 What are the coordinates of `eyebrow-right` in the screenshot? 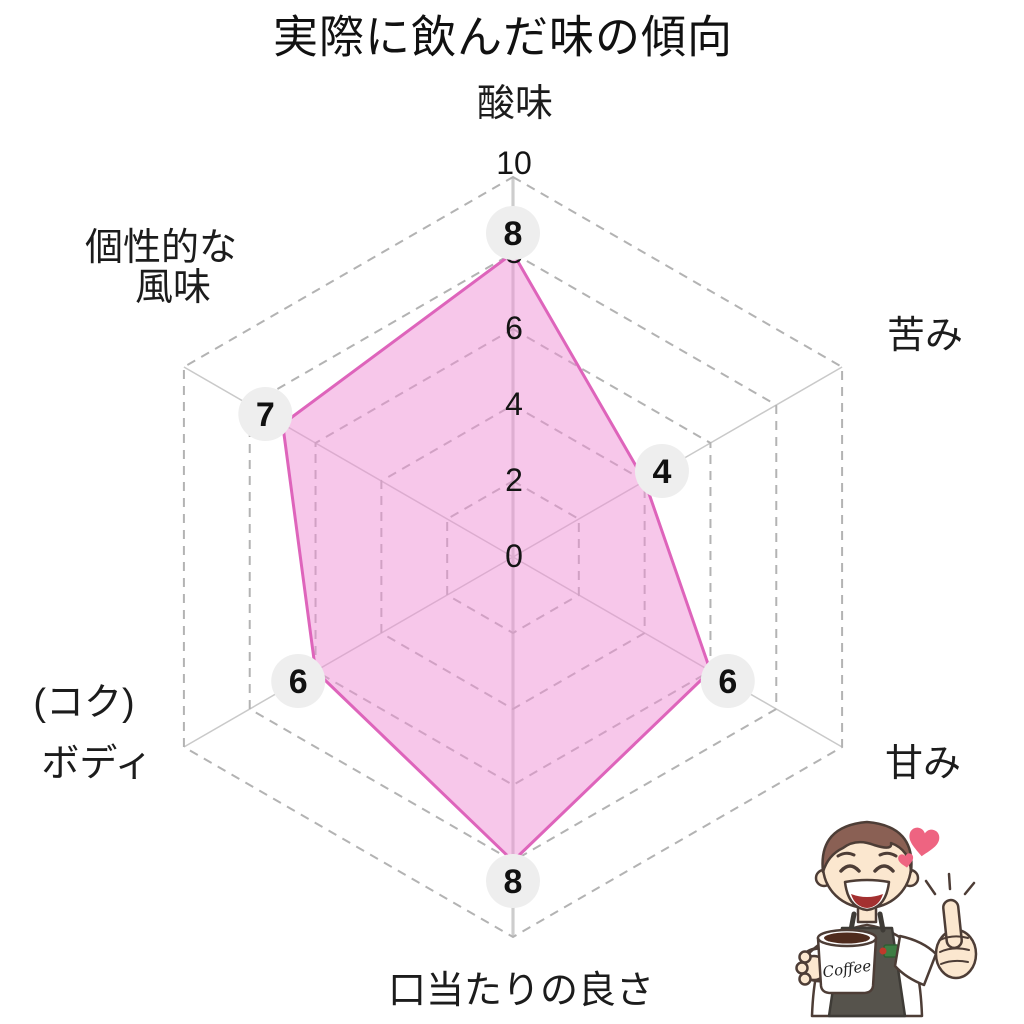 It's located at (888, 854).